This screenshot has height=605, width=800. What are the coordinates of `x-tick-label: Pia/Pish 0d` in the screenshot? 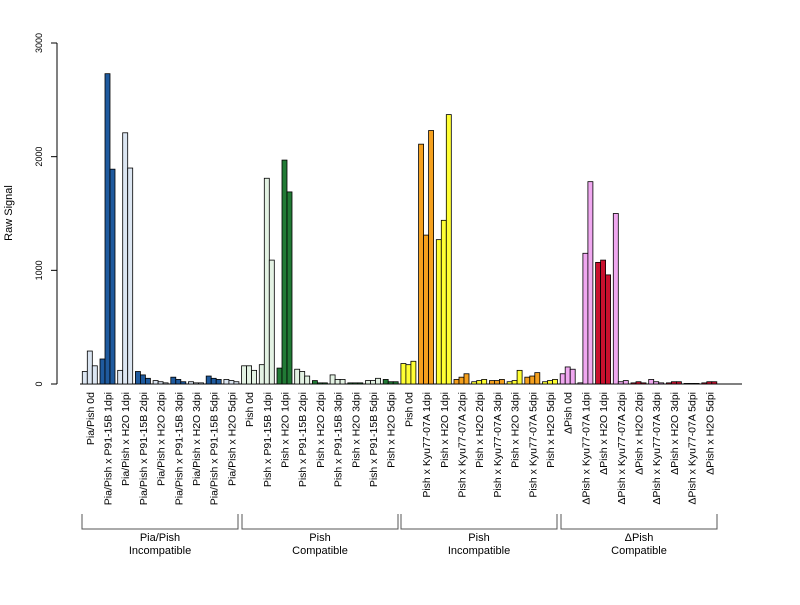 It's located at (91, 418).